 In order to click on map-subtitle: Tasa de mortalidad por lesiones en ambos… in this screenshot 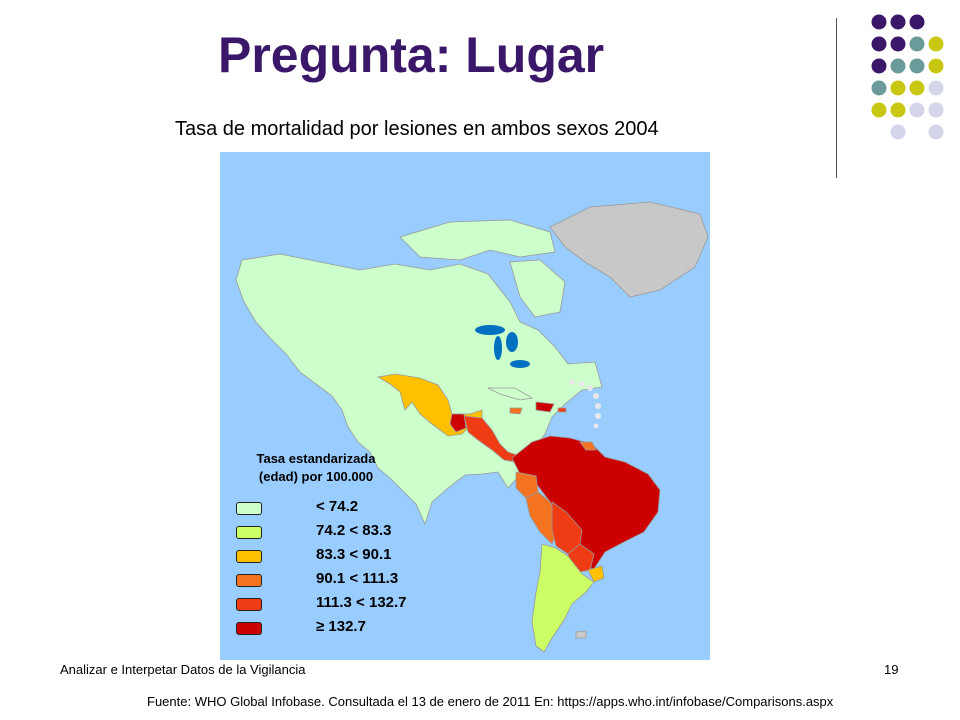, I will do `click(417, 129)`.